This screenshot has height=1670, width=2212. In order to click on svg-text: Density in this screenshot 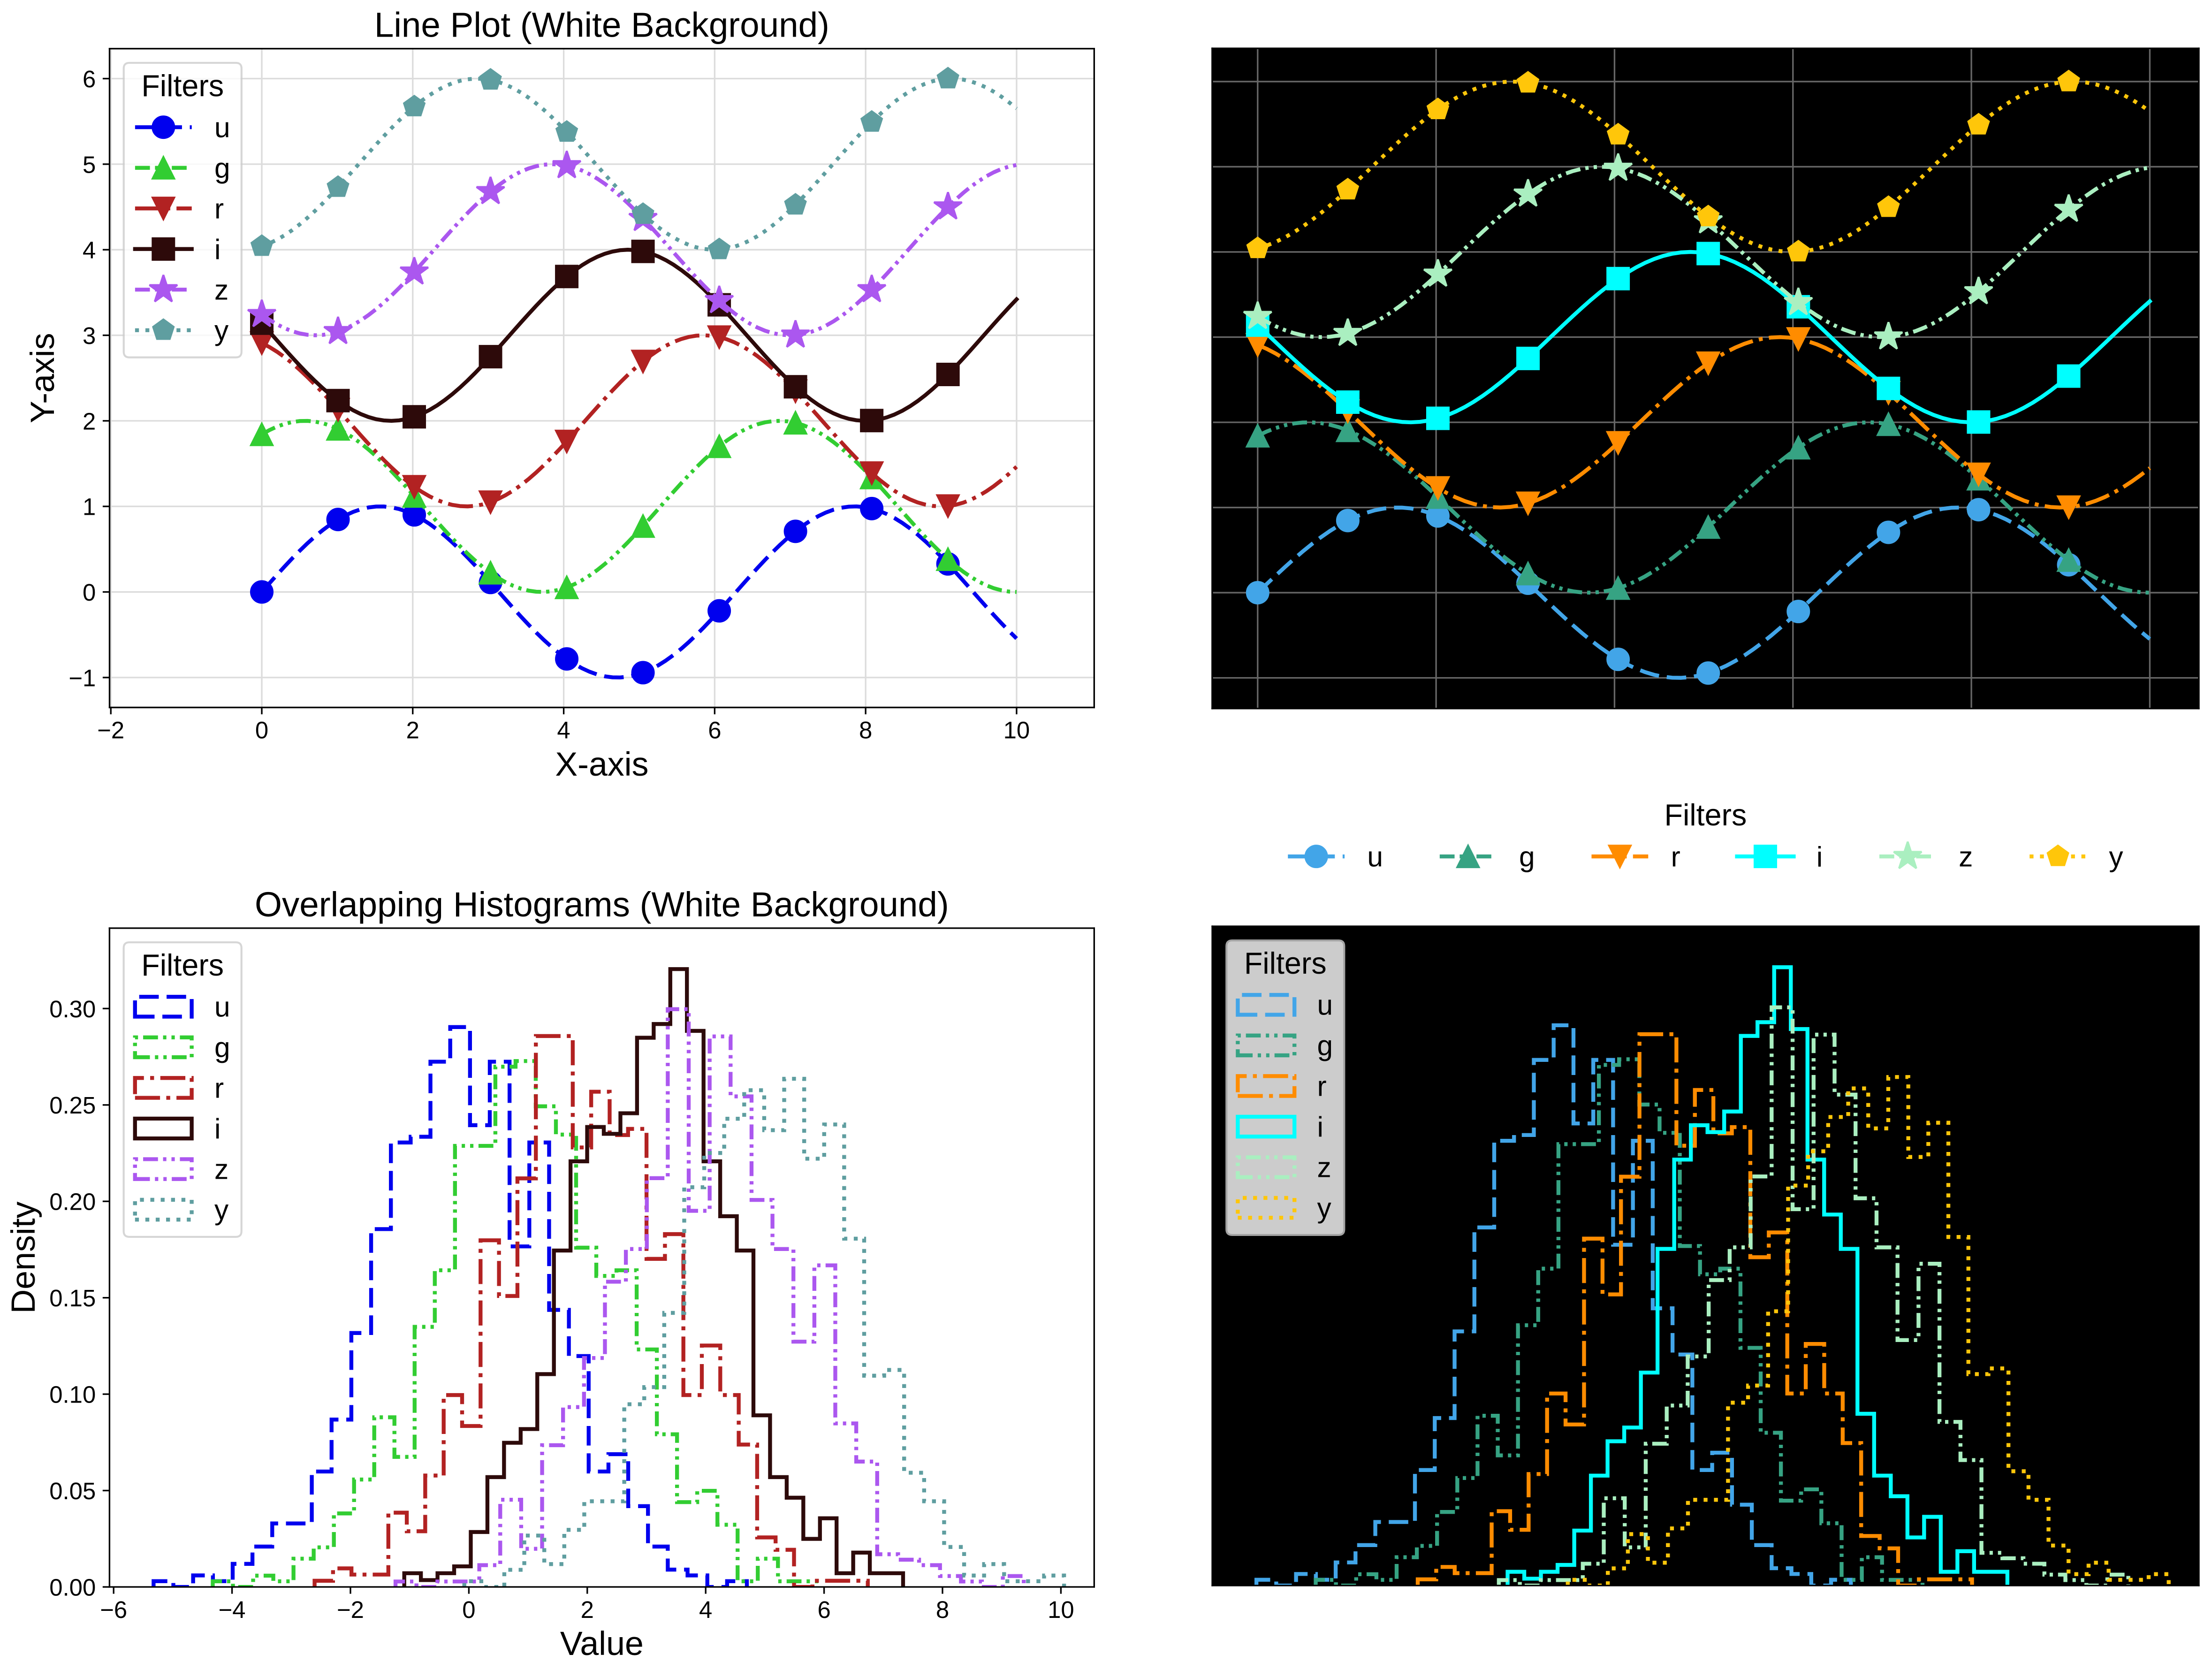, I will do `click(23, 1257)`.